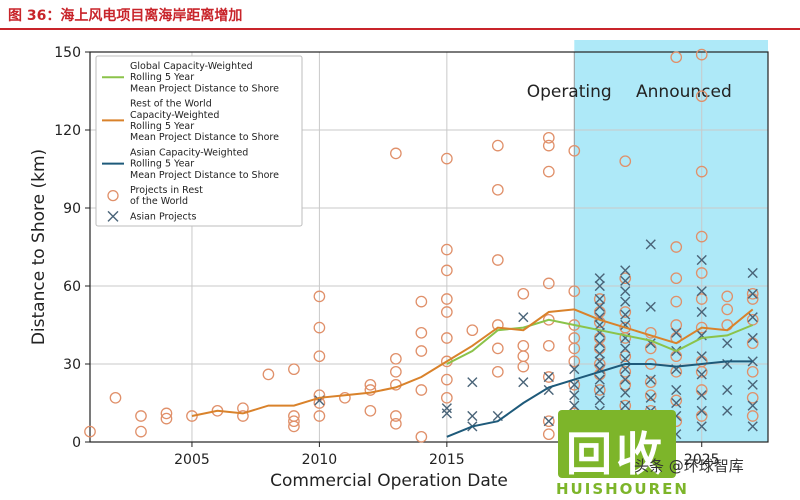 Image resolution: width=800 pixels, height=500 pixels. I want to click on y-tick-label: 120, so click(67, 131).